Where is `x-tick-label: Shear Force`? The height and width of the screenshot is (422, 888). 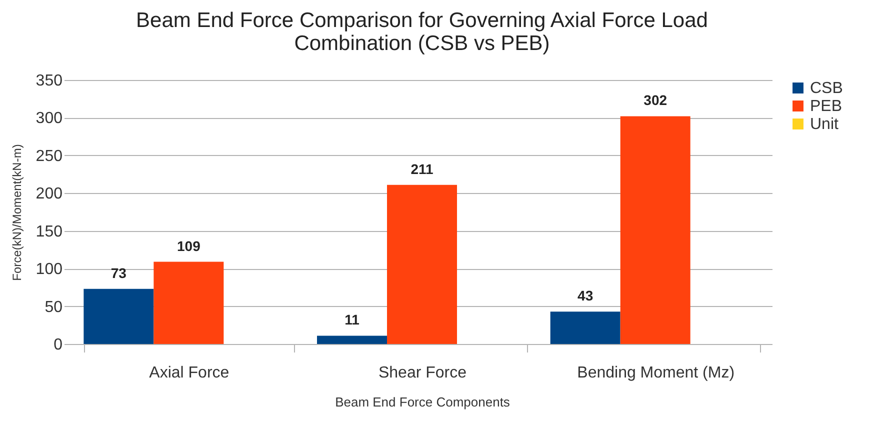 x-tick-label: Shear Force is located at coordinates (422, 373).